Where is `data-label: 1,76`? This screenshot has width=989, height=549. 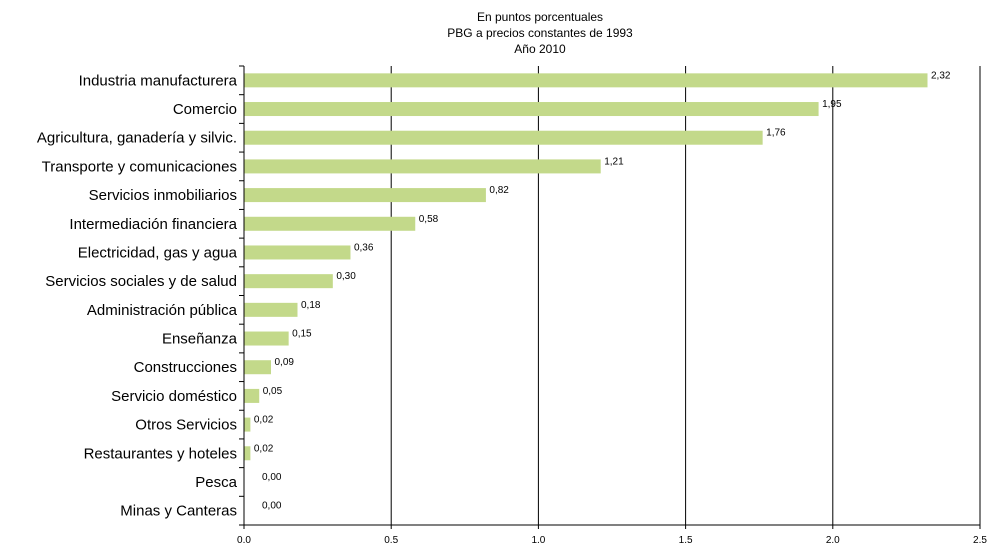 data-label: 1,76 is located at coordinates (776, 133).